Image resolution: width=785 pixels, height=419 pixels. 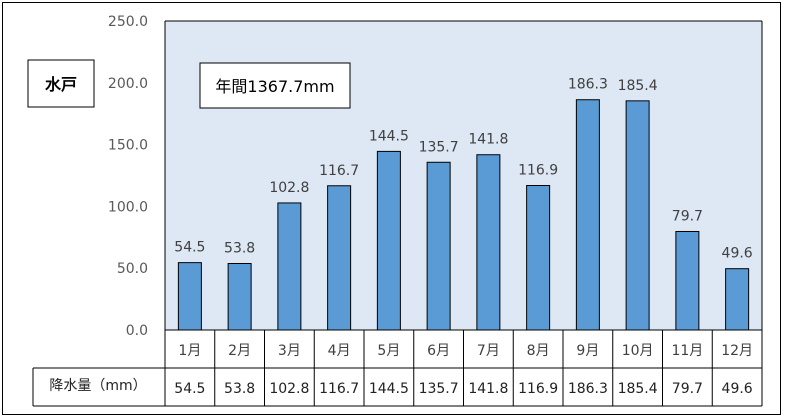 What do you see at coordinates (128, 22) in the screenshot?
I see `y-tick-label: 250.0` at bounding box center [128, 22].